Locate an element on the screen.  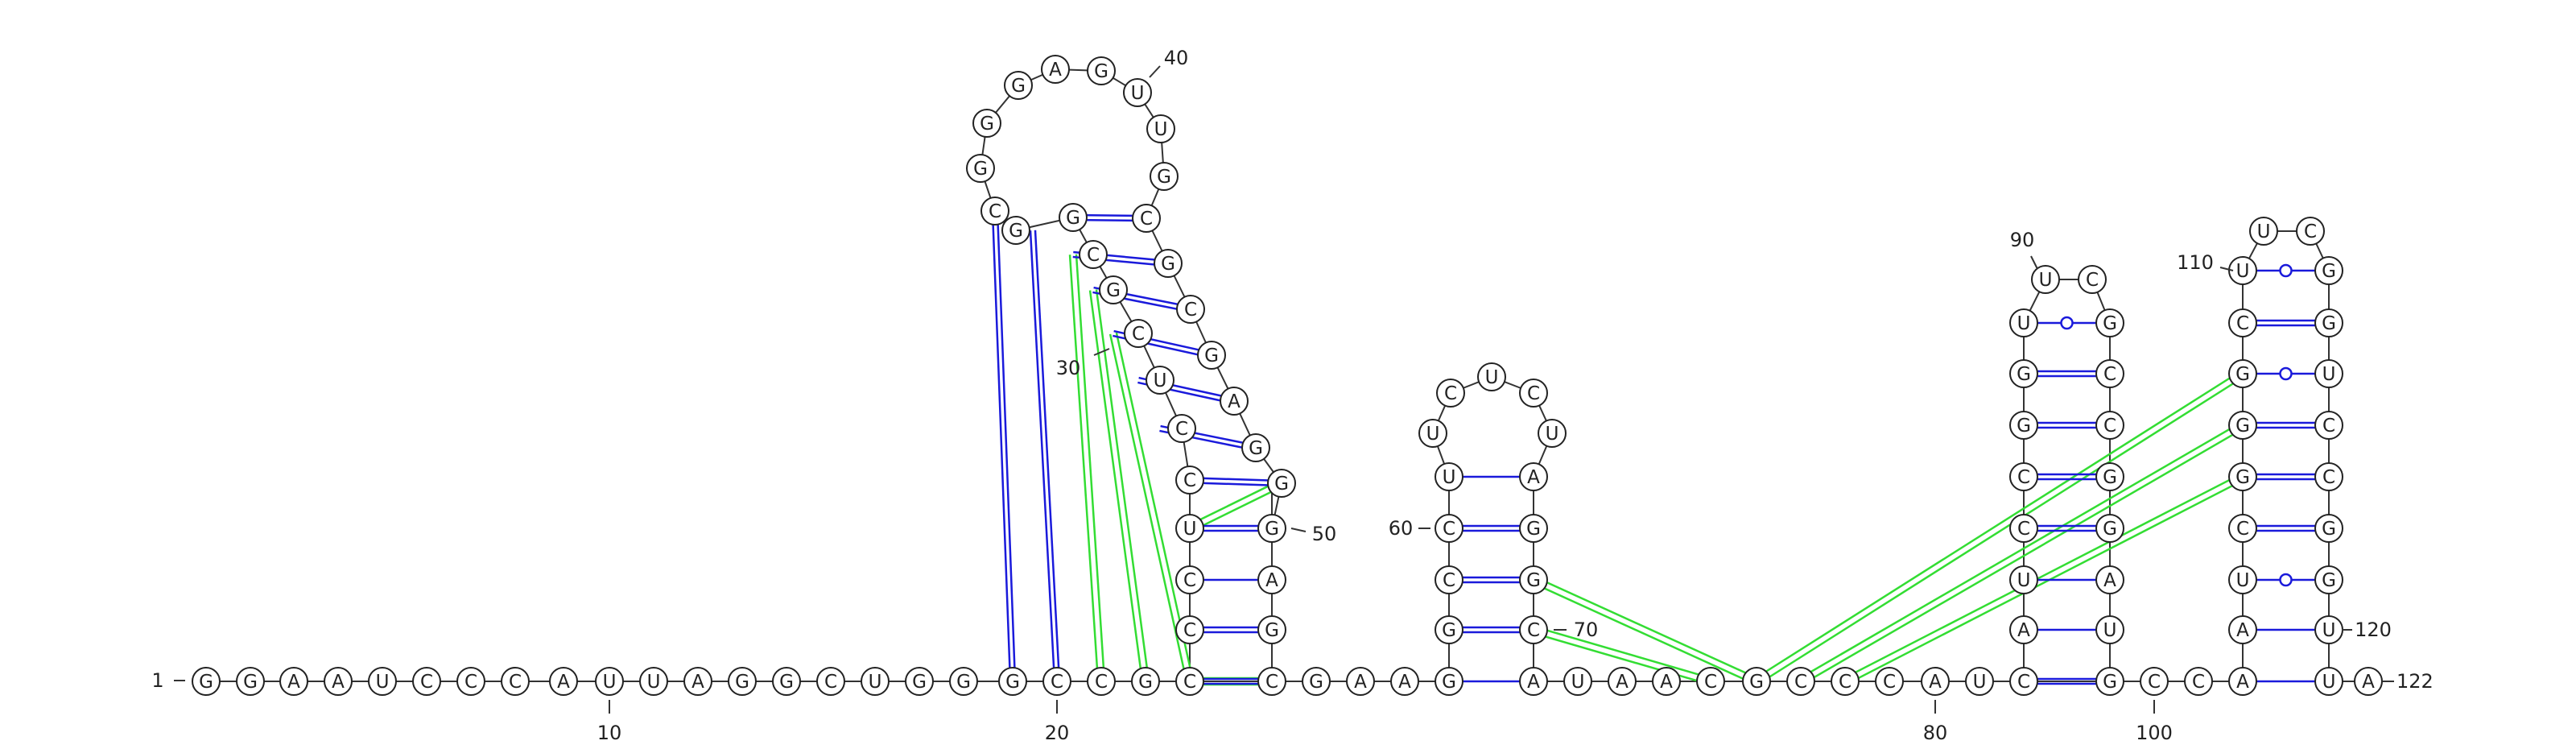
nucleotide-73: G is located at coordinates (1271, 529).